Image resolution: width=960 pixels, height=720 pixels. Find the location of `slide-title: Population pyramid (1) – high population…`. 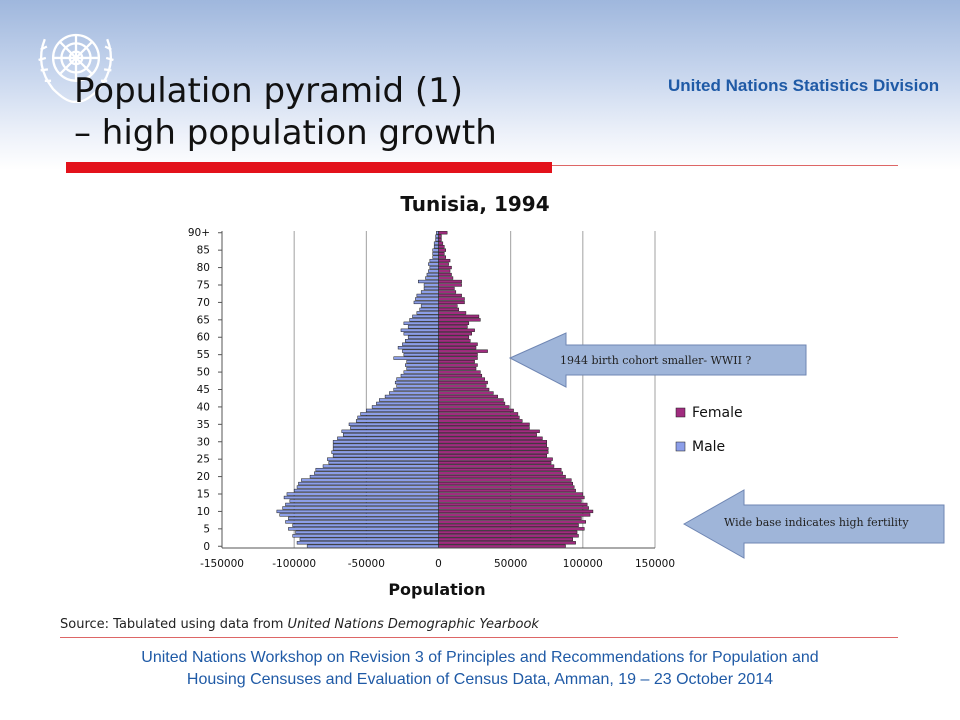

slide-title: Population pyramid (1) – high population… is located at coordinates (285, 112).